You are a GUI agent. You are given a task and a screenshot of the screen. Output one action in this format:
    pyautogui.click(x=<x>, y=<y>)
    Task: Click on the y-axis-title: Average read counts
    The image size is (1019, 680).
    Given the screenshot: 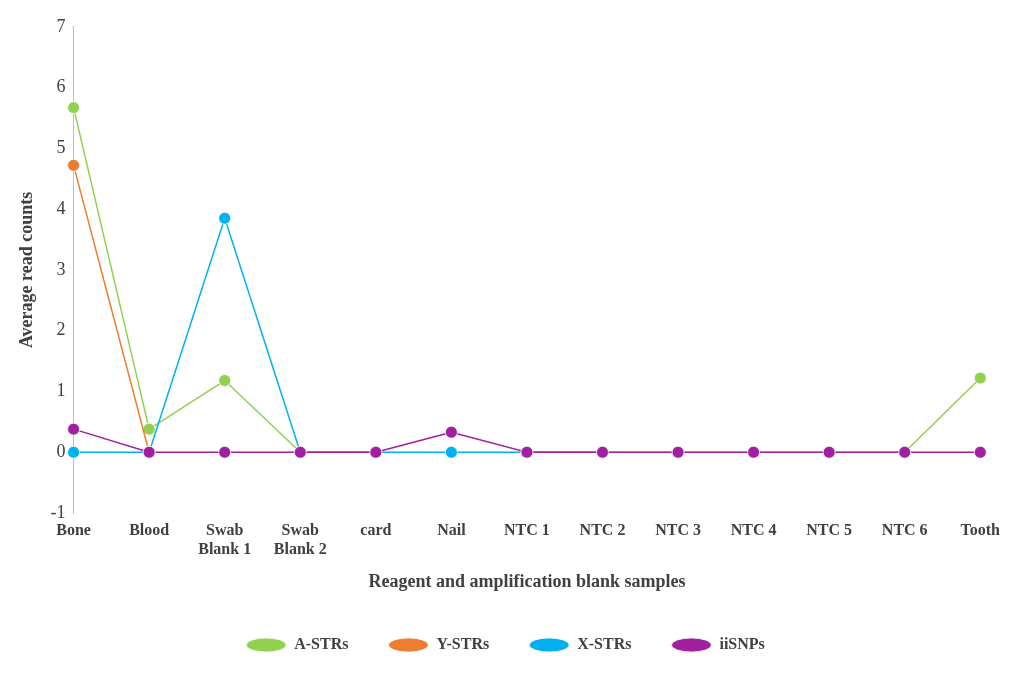 What is the action you would take?
    pyautogui.click(x=26, y=270)
    